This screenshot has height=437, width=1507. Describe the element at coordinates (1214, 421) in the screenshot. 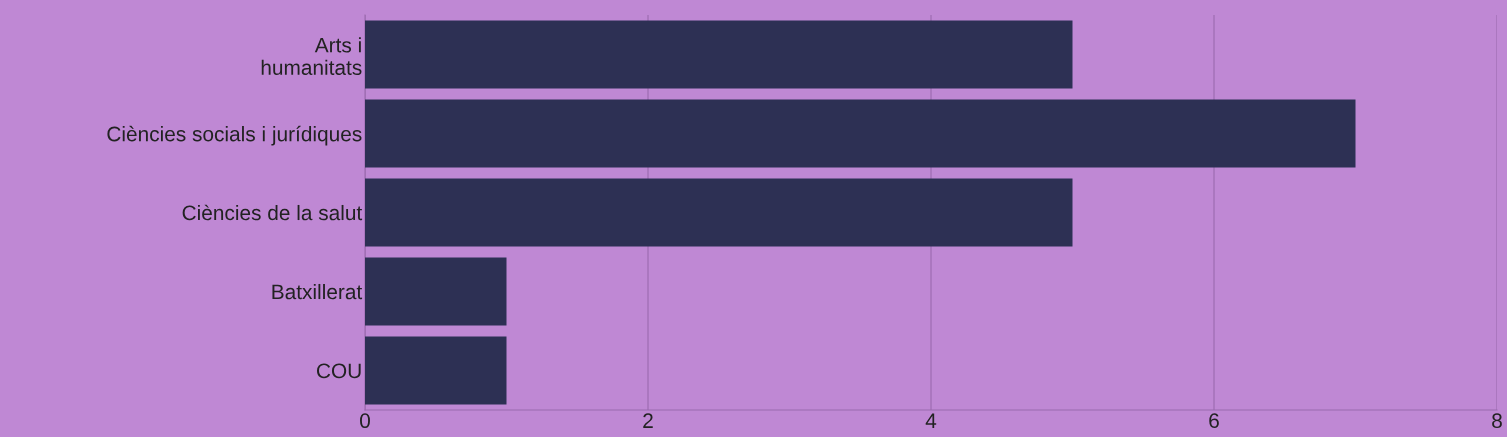

I see `x-tick-label: 6` at that location.